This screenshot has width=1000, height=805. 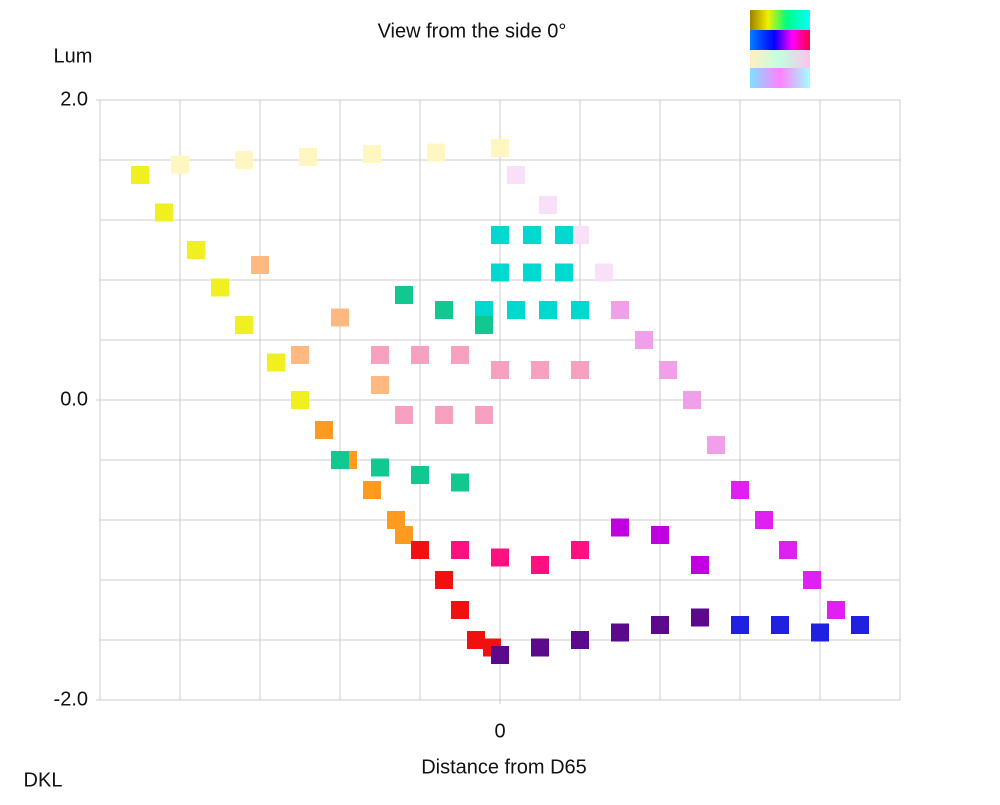 What do you see at coordinates (71, 699) in the screenshot?
I see `y-tick-label: -2.0` at bounding box center [71, 699].